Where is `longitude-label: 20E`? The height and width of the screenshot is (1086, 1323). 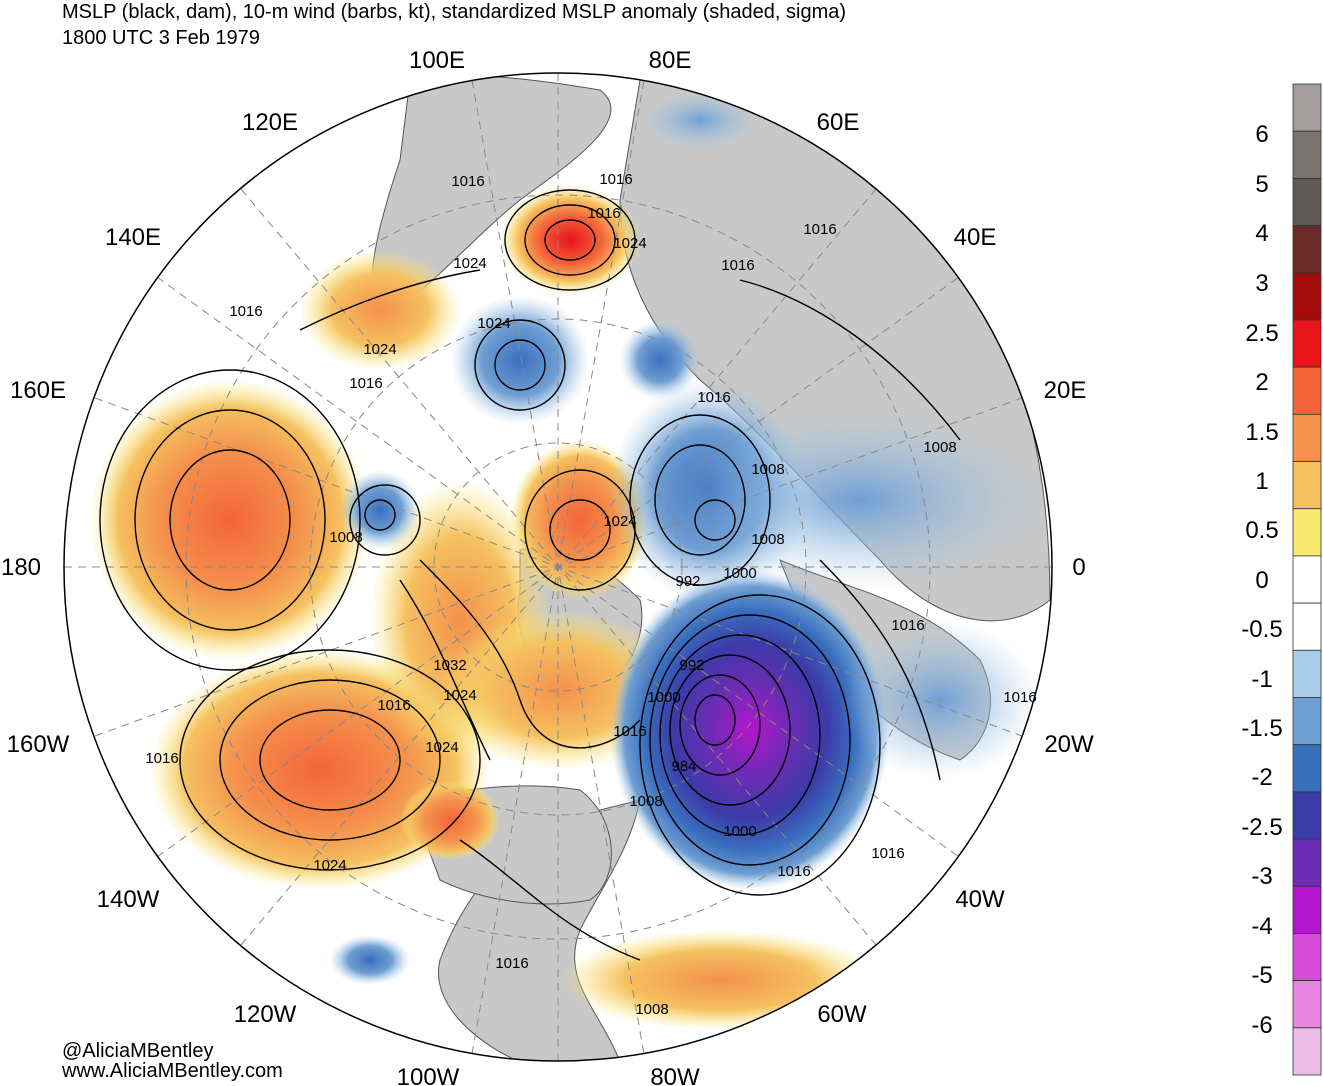
longitude-label: 20E is located at coordinates (1065, 390).